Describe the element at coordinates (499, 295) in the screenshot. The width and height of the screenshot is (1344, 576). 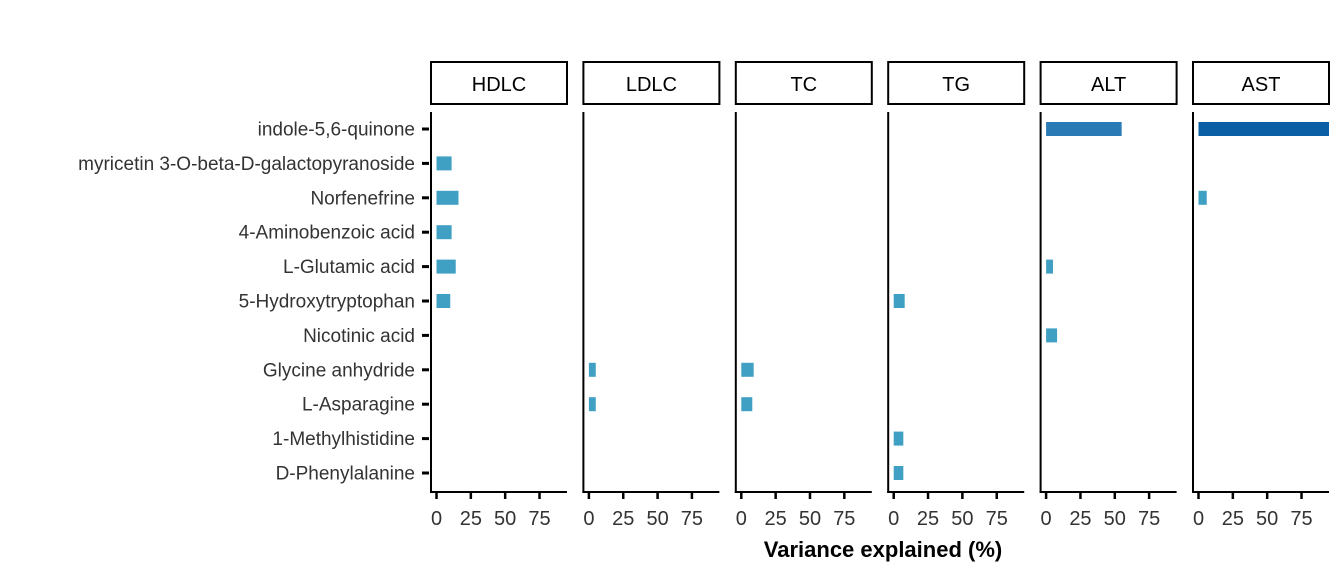
I see `facet-hdlc: HDLC 0 25 50 75` at that location.